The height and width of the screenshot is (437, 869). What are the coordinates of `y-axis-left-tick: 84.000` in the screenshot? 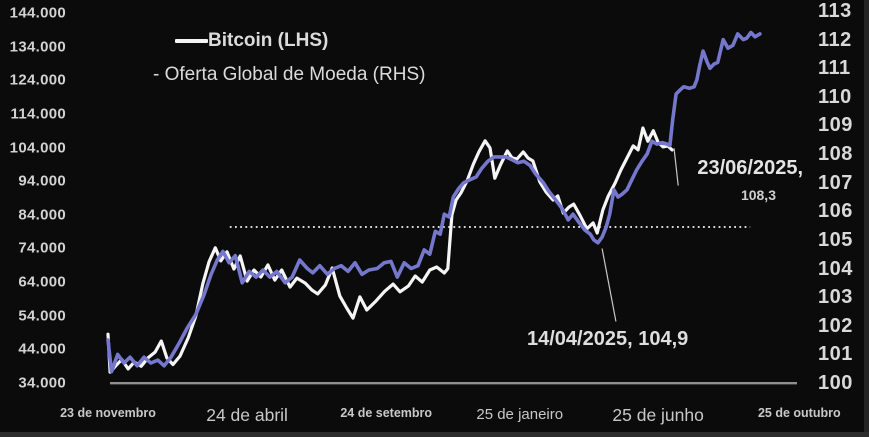 It's located at (42, 215).